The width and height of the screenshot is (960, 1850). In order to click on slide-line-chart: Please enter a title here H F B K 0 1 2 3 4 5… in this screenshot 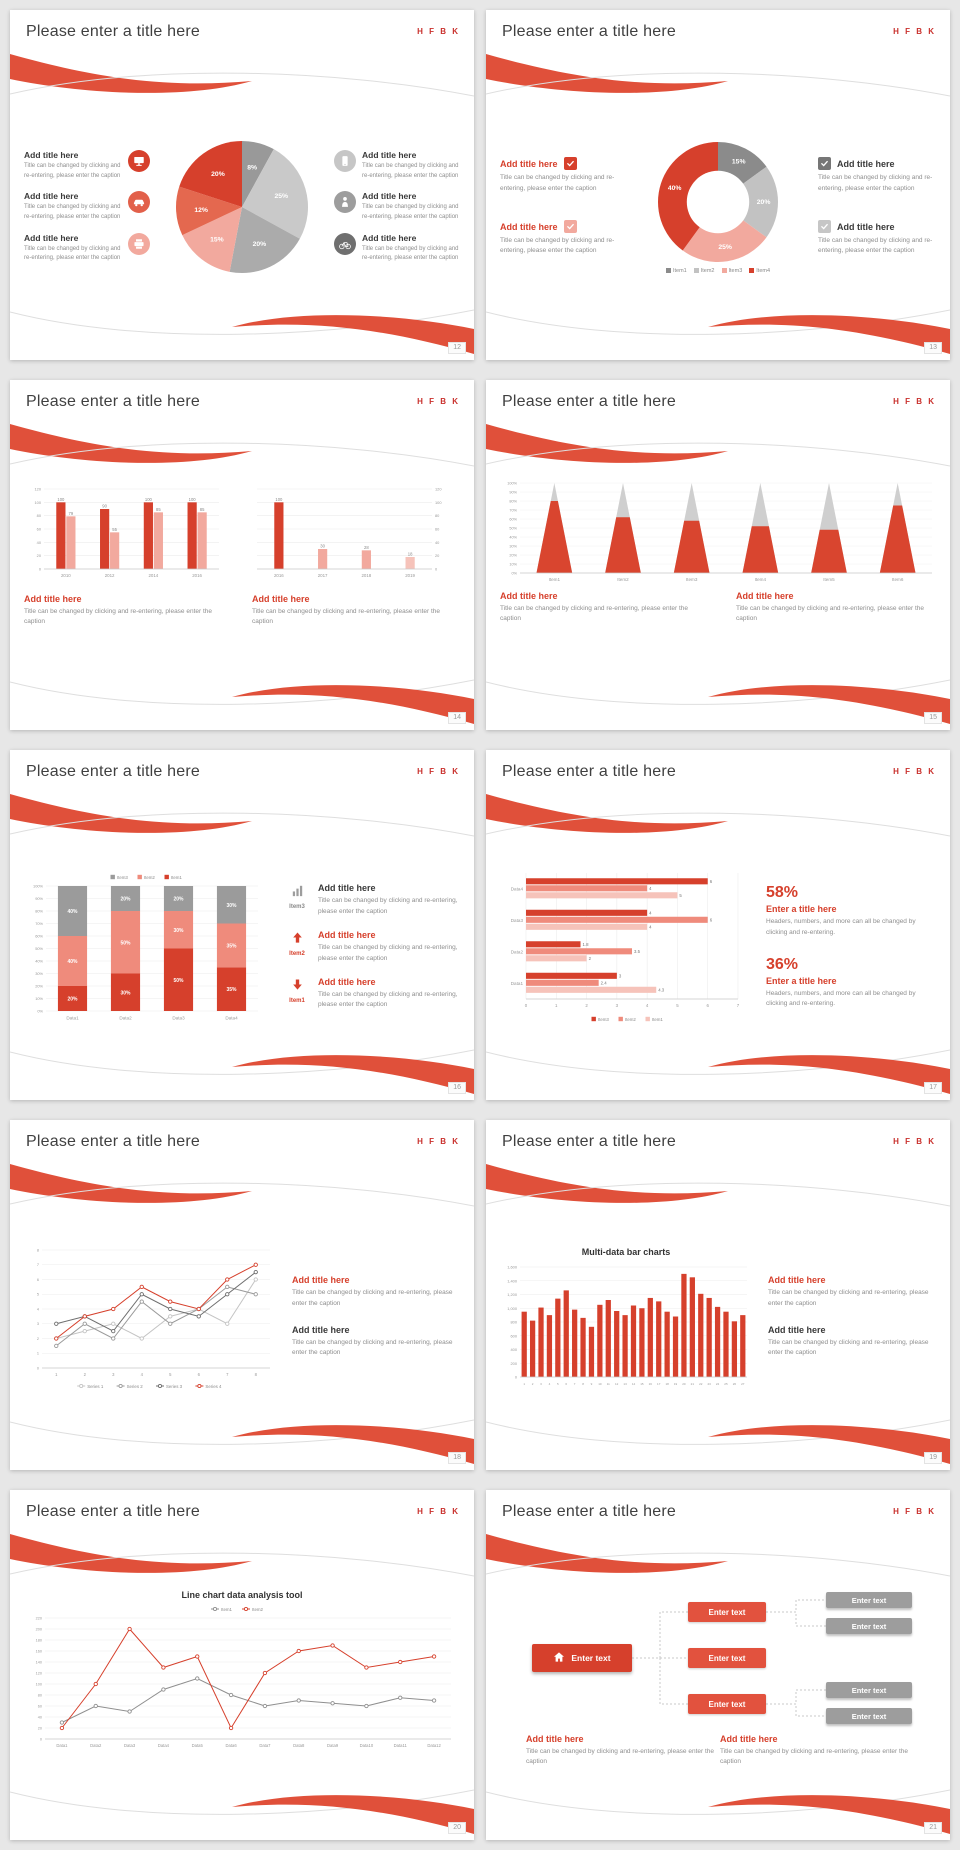, I will do `click(242, 1295)`.